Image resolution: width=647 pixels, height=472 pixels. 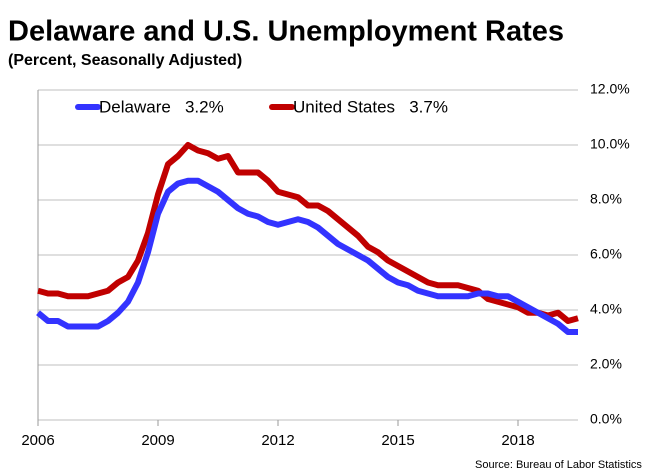 I want to click on y-tick-label: 4.0%, so click(x=606, y=309).